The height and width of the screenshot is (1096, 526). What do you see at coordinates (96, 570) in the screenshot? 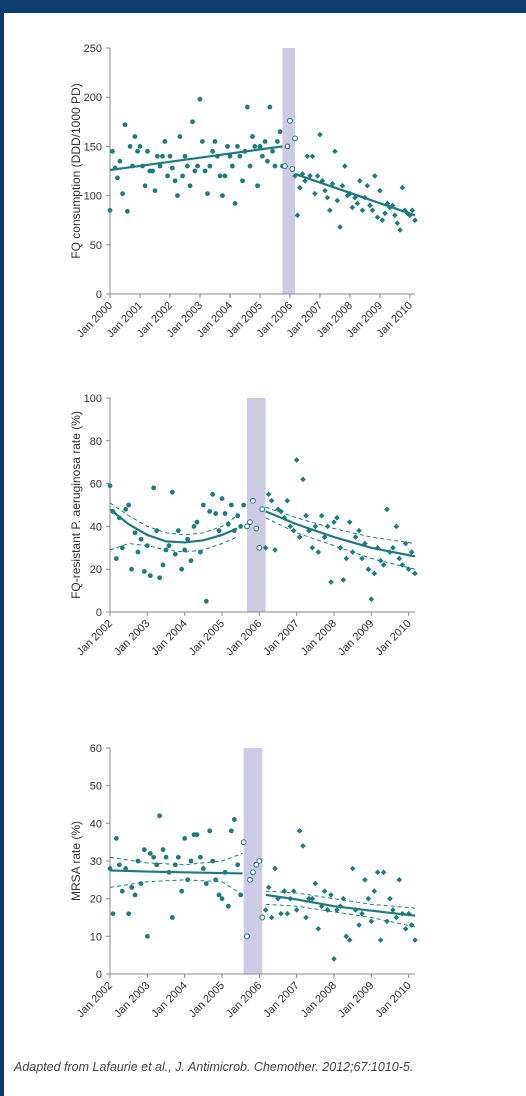
I see `y-tick-label: 20` at bounding box center [96, 570].